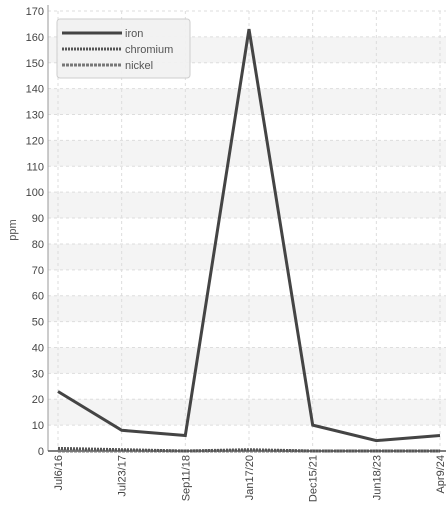 Image resolution: width=446 pixels, height=507 pixels. What do you see at coordinates (41, 452) in the screenshot?
I see `y-tick-label: 0` at bounding box center [41, 452].